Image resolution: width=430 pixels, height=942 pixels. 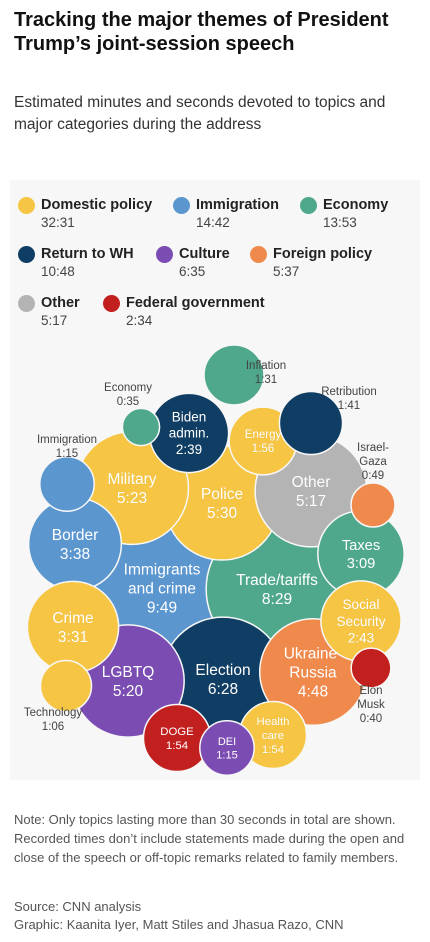 What do you see at coordinates (323, 254) in the screenshot?
I see `legend-label: Foreign policy` at bounding box center [323, 254].